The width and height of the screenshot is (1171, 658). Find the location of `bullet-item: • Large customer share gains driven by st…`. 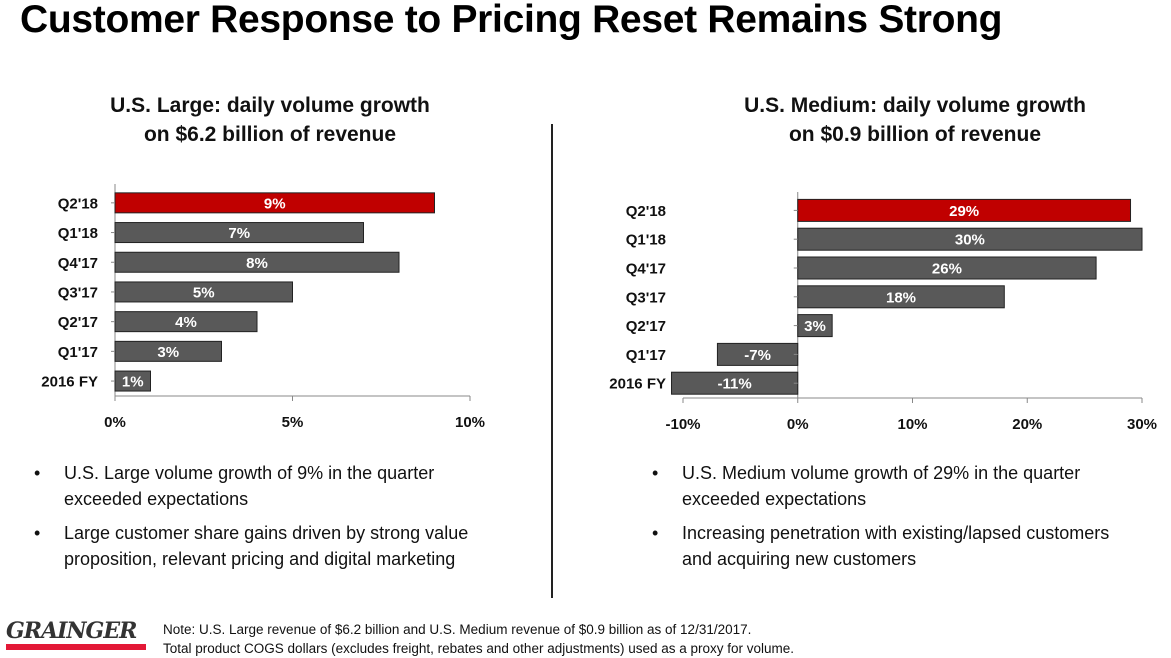

bullet-item: • Large customer share gains driven by st… is located at coordinates (260, 546).